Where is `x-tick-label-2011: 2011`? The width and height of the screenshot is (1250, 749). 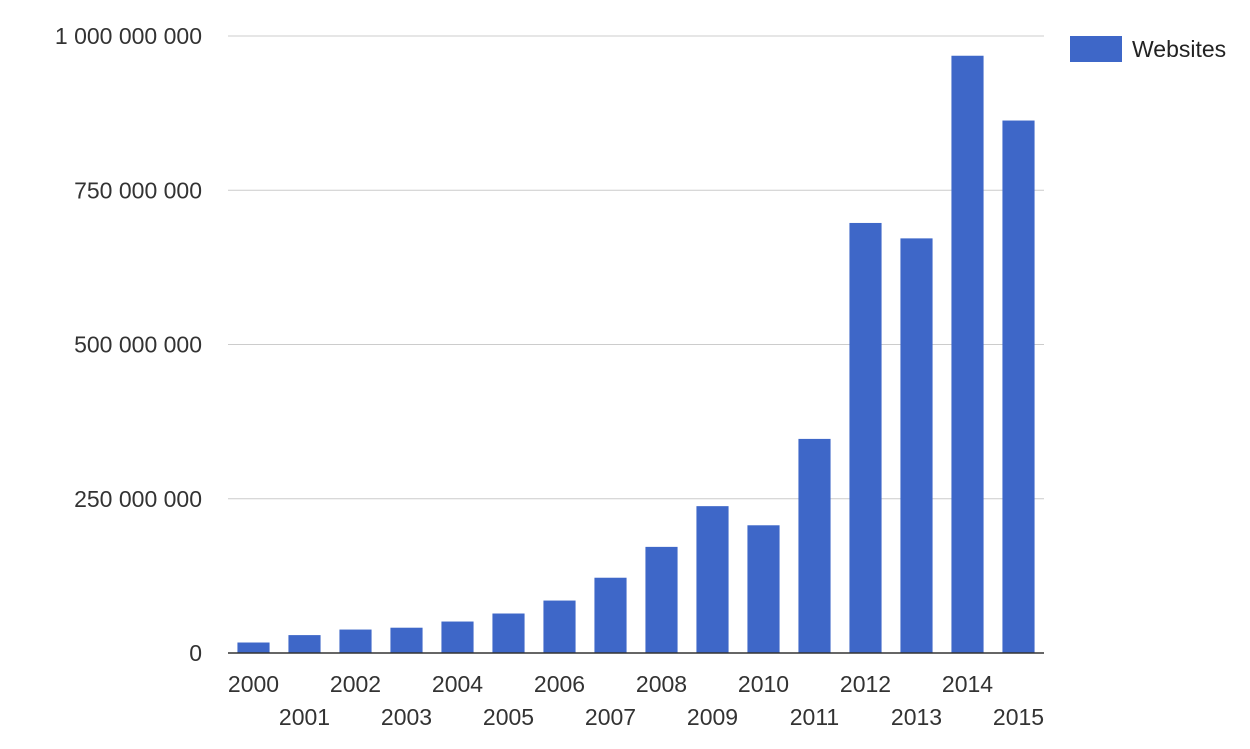 x-tick-label-2011: 2011 is located at coordinates (814, 717).